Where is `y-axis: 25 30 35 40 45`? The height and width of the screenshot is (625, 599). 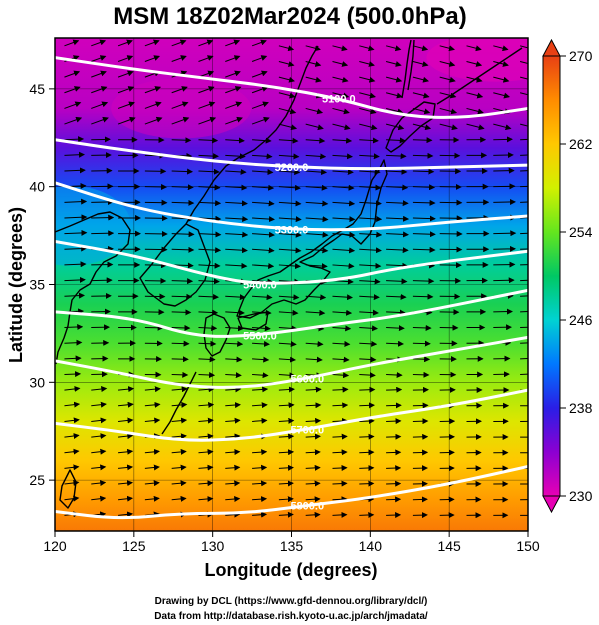
y-axis: 25 30 35 40 45 is located at coordinates (42, 284).